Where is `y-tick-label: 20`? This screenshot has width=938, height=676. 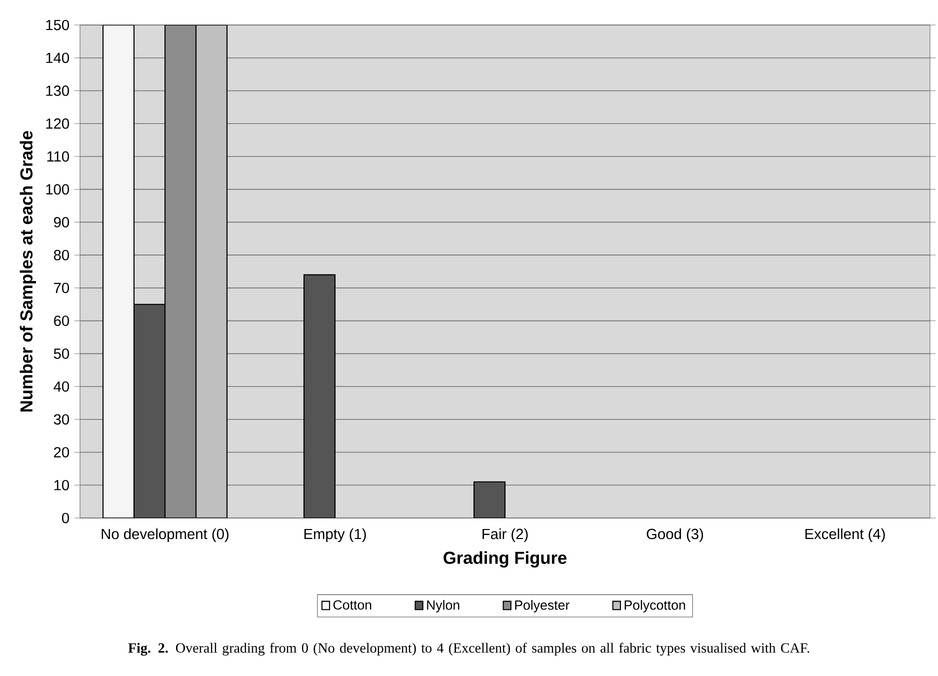
y-tick-label: 20 is located at coordinates (62, 452).